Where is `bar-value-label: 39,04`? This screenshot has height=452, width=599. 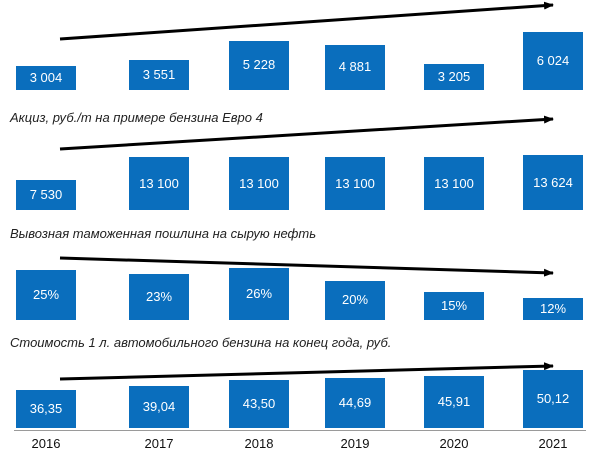 bar-value-label: 39,04 is located at coordinates (159, 407).